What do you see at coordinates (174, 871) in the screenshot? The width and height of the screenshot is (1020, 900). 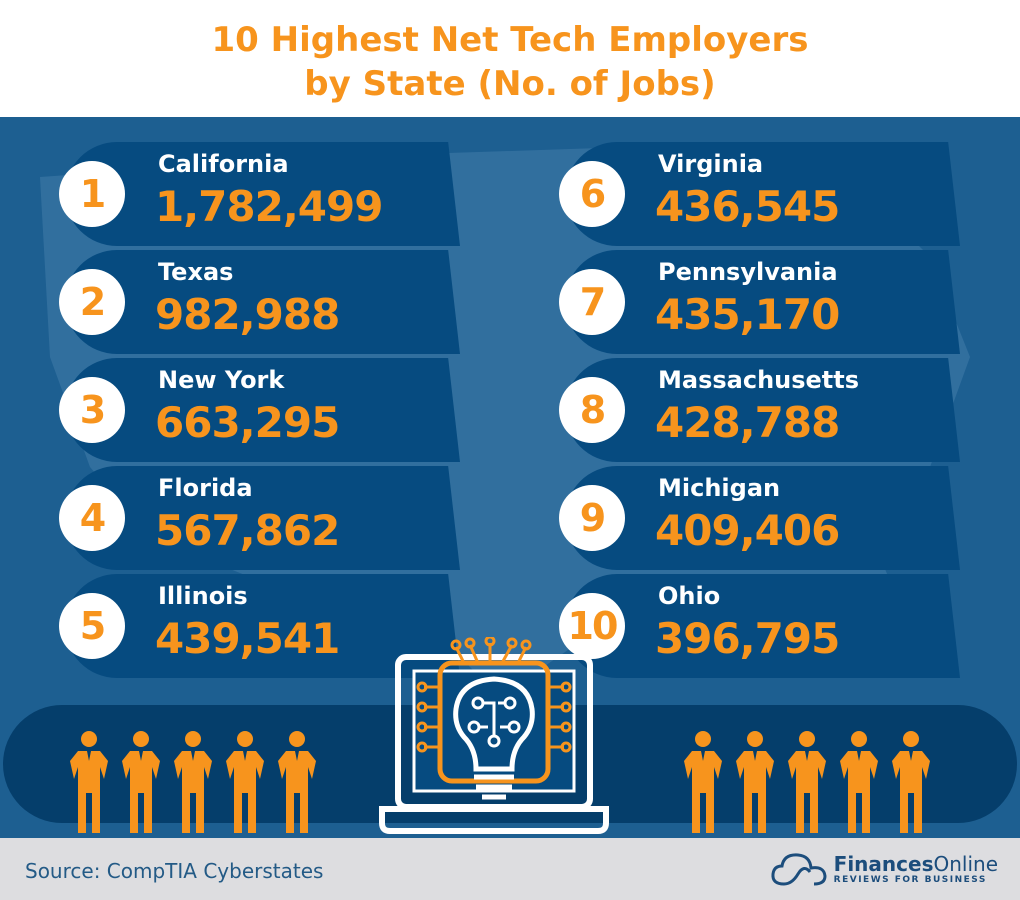 I see `source-text: Source: CompTIA Cyberstates` at bounding box center [174, 871].